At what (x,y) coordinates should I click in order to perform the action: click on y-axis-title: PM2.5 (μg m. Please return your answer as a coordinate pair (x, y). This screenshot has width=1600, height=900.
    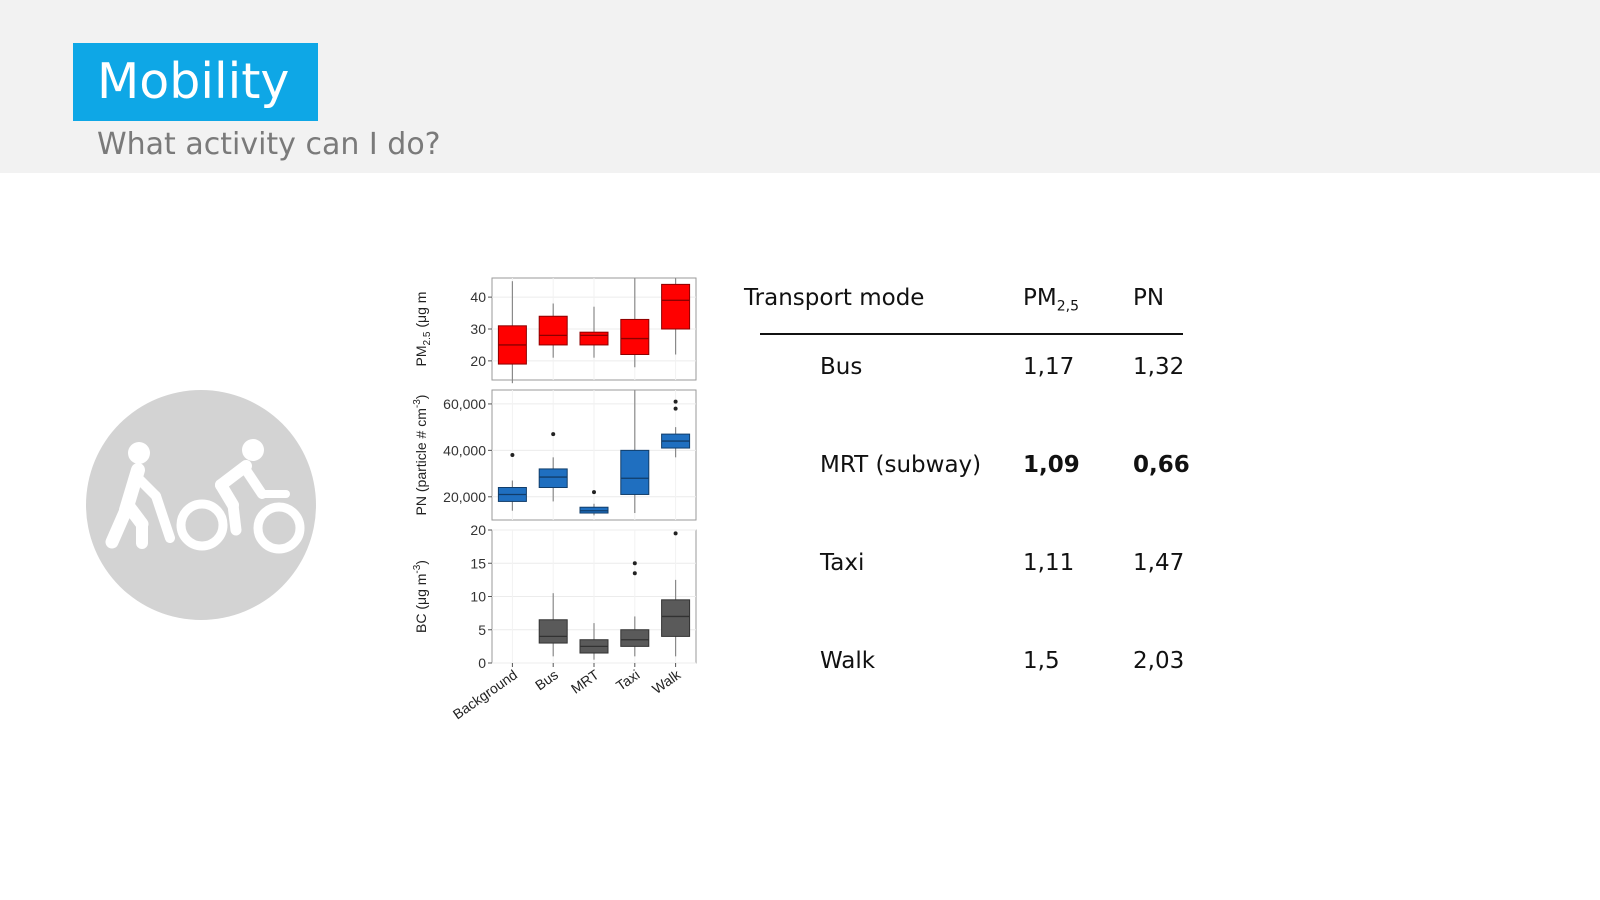
    Looking at the image, I should click on (423, 329).